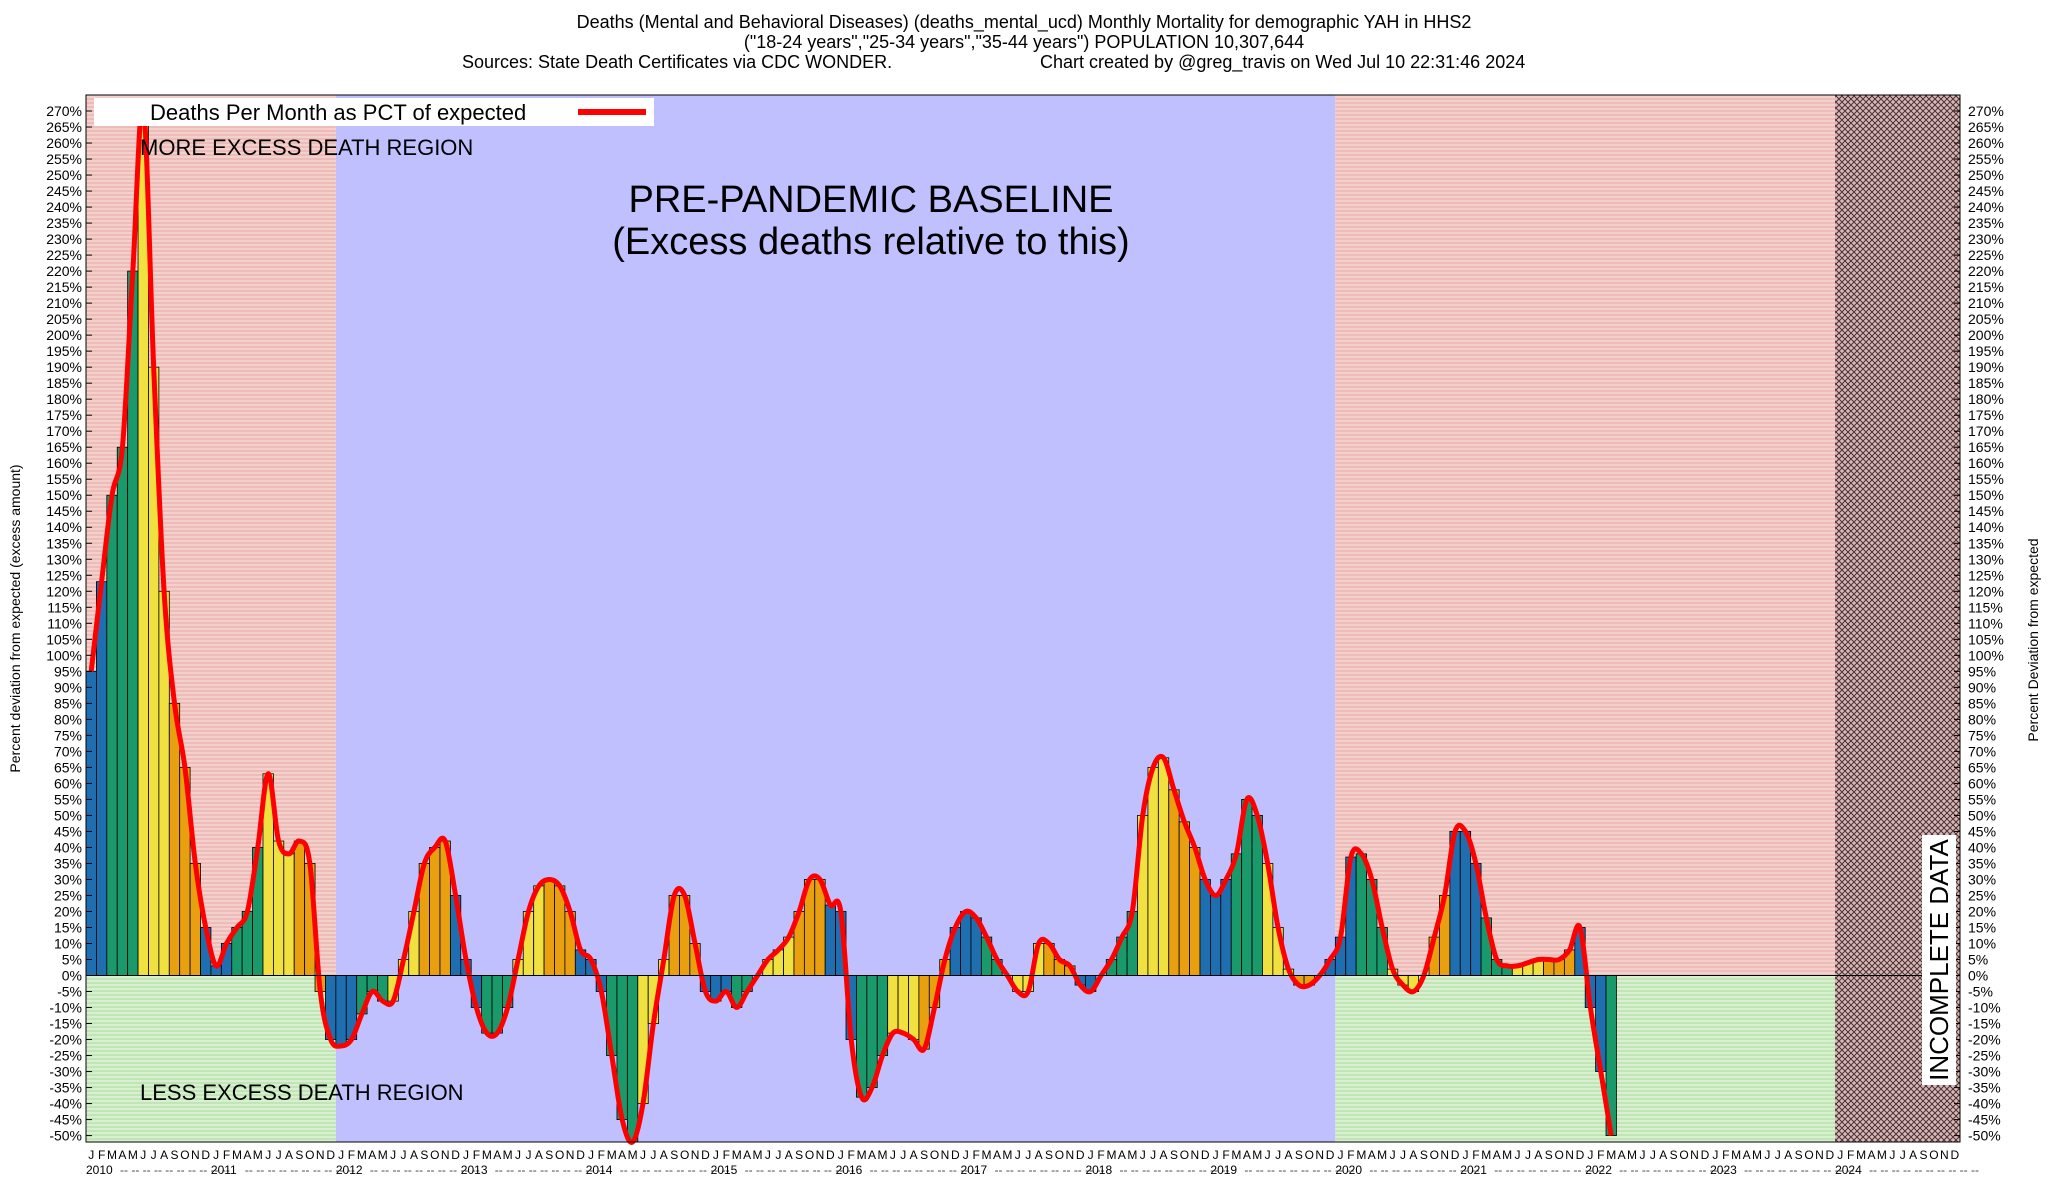 The width and height of the screenshot is (2048, 1200). What do you see at coordinates (1986, 463) in the screenshot?
I see `y-tick-label-right: 160%` at bounding box center [1986, 463].